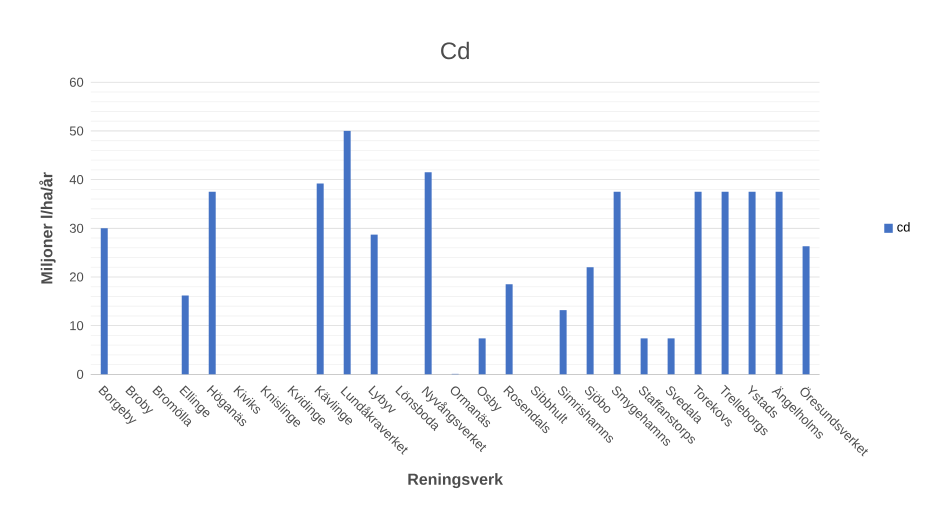  I want to click on y-tick-label: 40, so click(77, 179).